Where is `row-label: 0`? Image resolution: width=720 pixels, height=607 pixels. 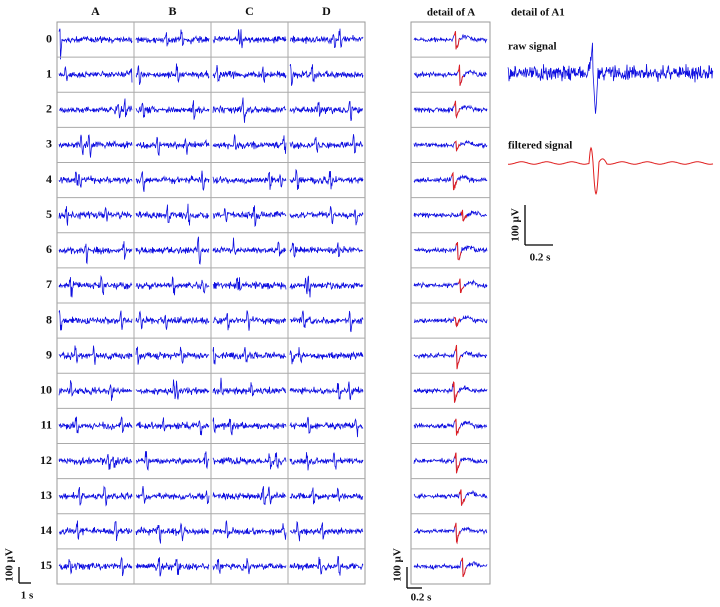 row-label: 0 is located at coordinates (49, 38).